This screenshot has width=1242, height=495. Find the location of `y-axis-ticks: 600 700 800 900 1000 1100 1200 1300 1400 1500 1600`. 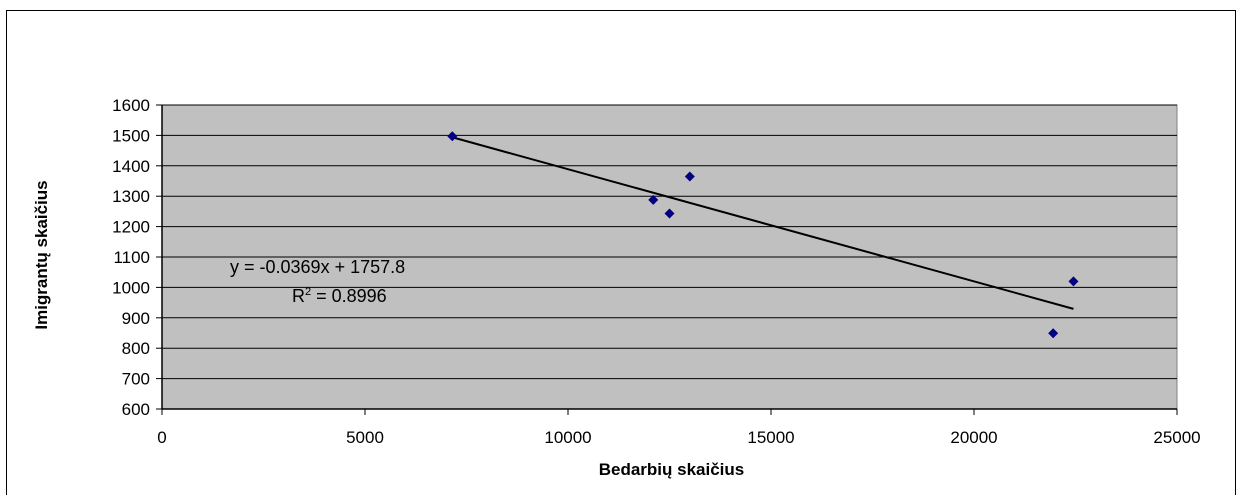

y-axis-ticks: 600 700 800 900 1000 1100 1200 1300 1400 1500 1600 is located at coordinates (137, 257).